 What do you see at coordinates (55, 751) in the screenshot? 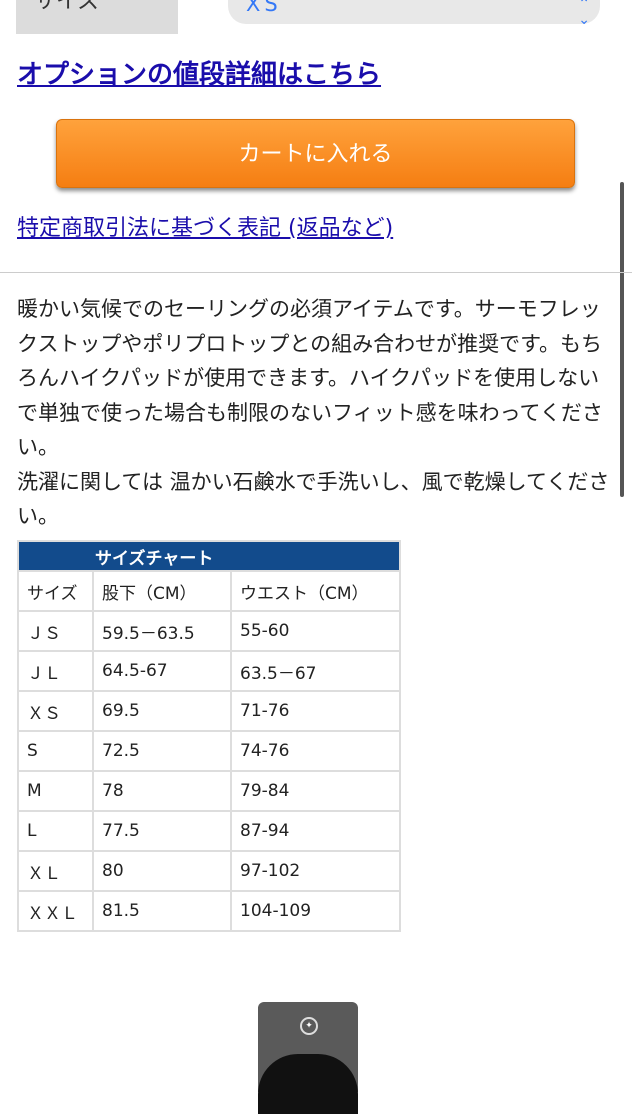
I see `table-cell: S` at bounding box center [55, 751].